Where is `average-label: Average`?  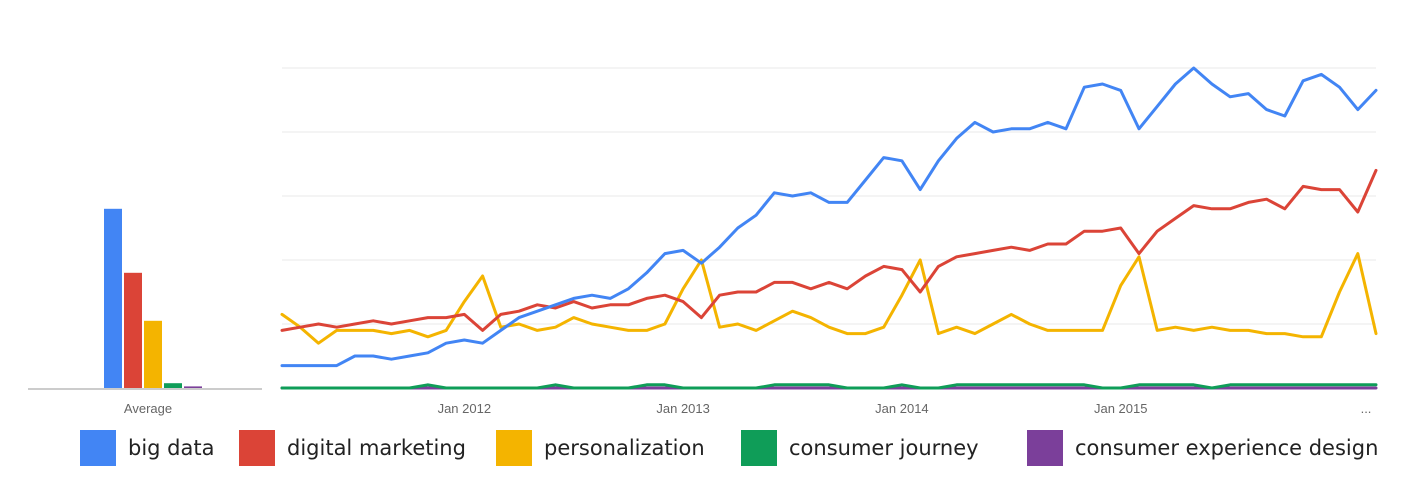 average-label: Average is located at coordinates (148, 408).